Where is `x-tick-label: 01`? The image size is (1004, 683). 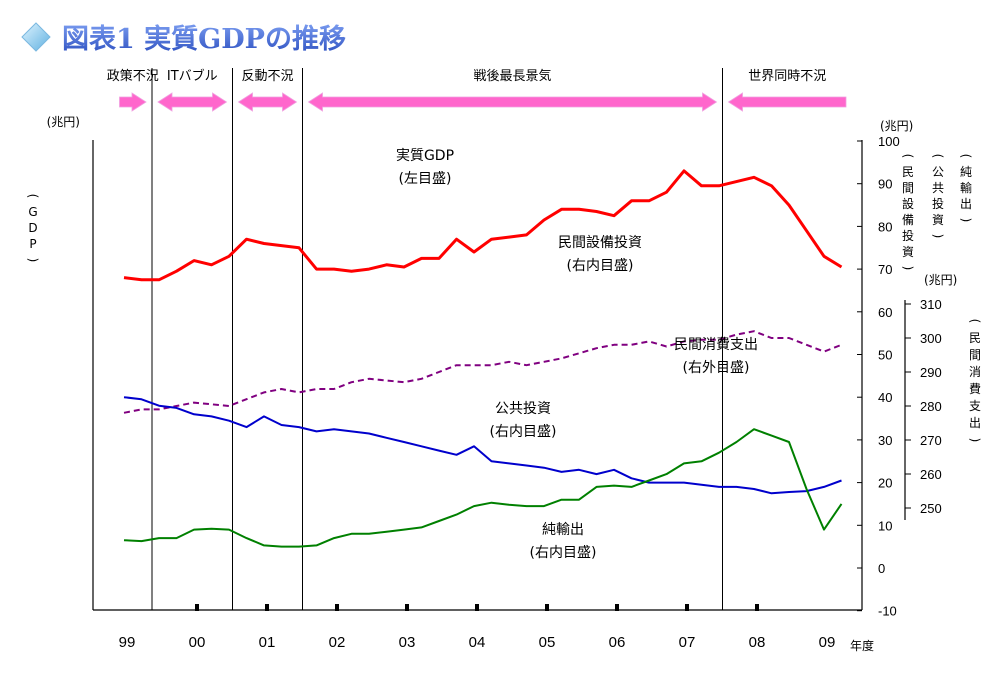 x-tick-label: 01 is located at coordinates (267, 642).